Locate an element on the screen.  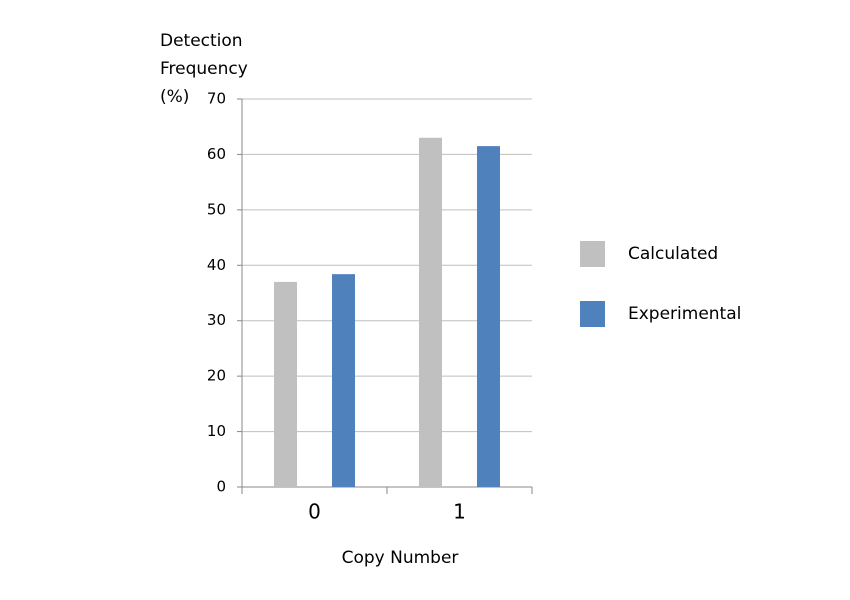
legend-label: Experimental is located at coordinates (684, 314).